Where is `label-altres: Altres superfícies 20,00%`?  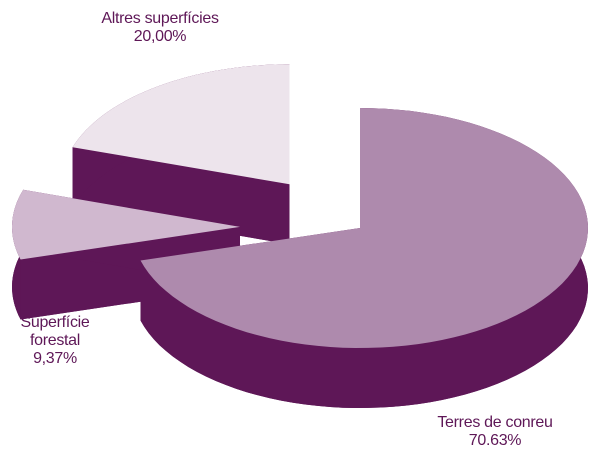
label-altres: Altres superfícies 20,00% is located at coordinates (160, 28).